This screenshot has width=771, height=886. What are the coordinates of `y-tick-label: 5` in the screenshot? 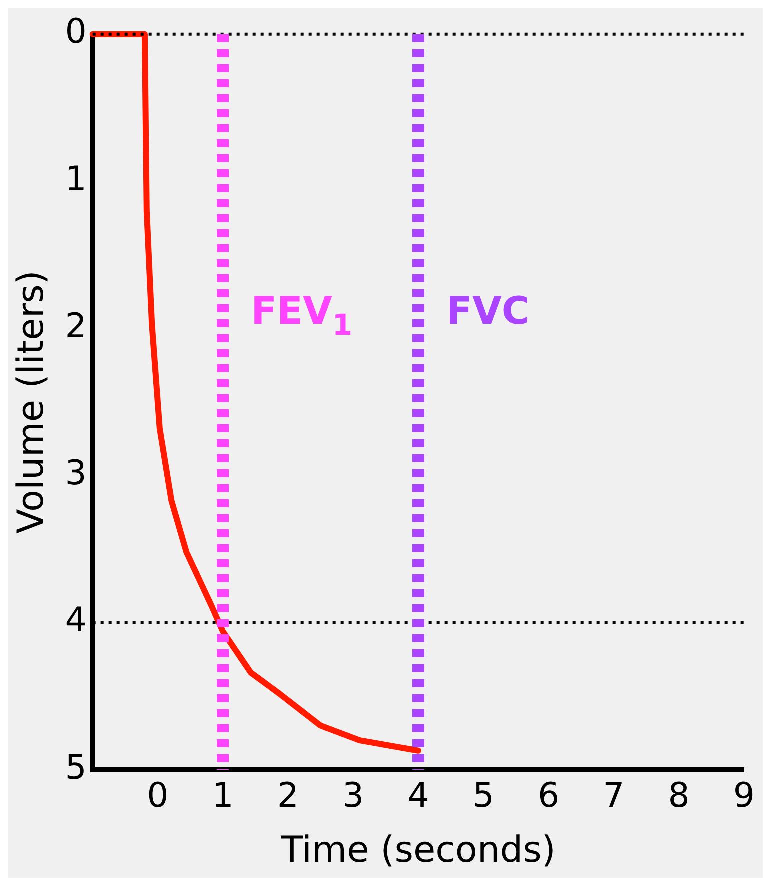 It's located at (76, 768).